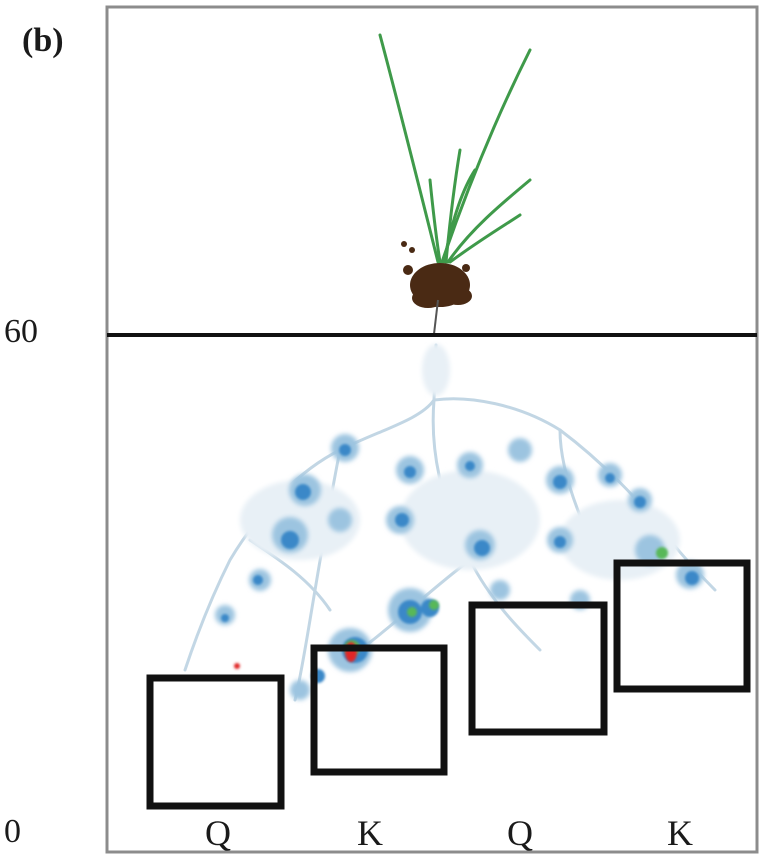 This screenshot has height=857, width=761. I want to click on patch-label-q-1: Q, so click(218, 833).